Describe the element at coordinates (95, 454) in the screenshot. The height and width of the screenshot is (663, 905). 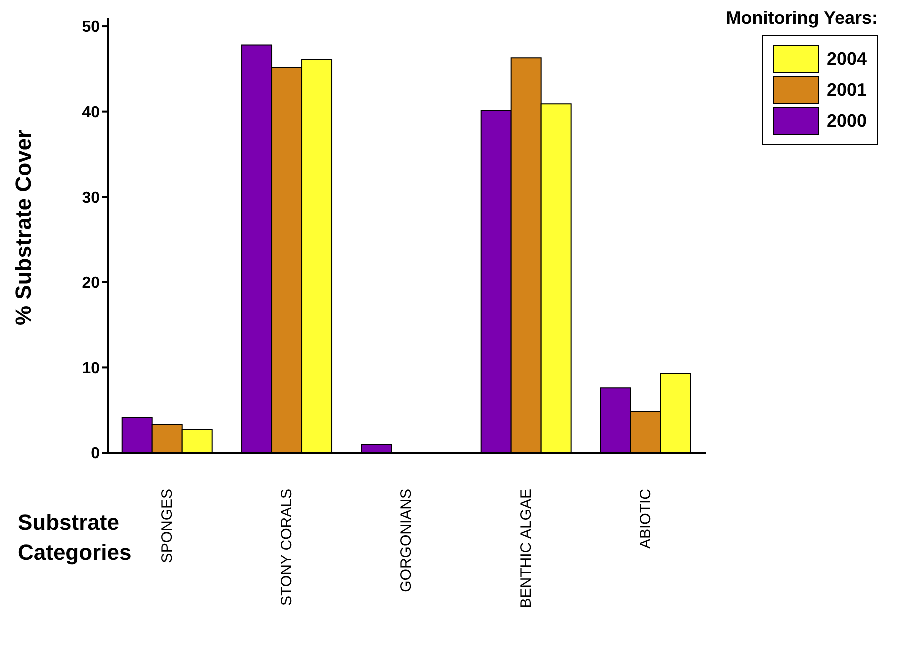
I see `y-tick-label: 0` at that location.